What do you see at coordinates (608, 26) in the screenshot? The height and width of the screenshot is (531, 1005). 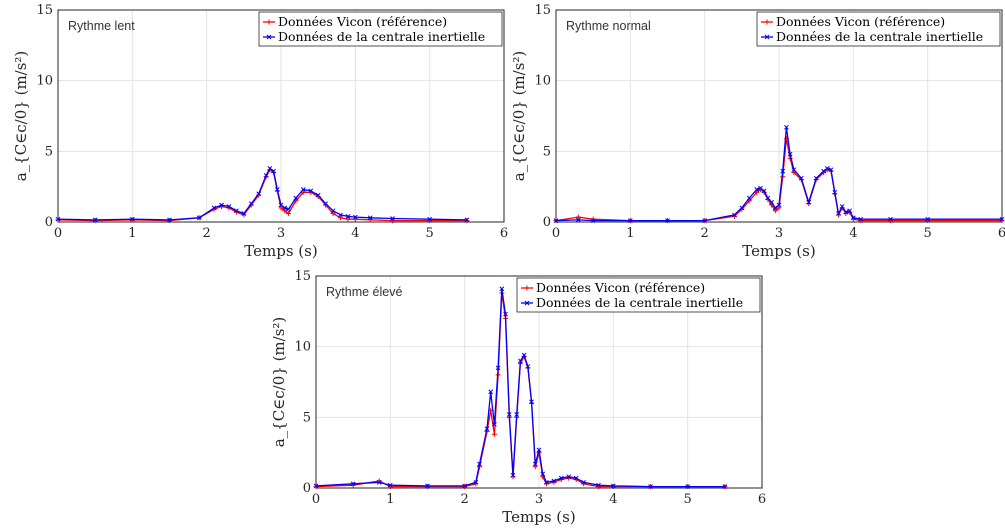 I see `annotation-label: Rythme normal` at bounding box center [608, 26].